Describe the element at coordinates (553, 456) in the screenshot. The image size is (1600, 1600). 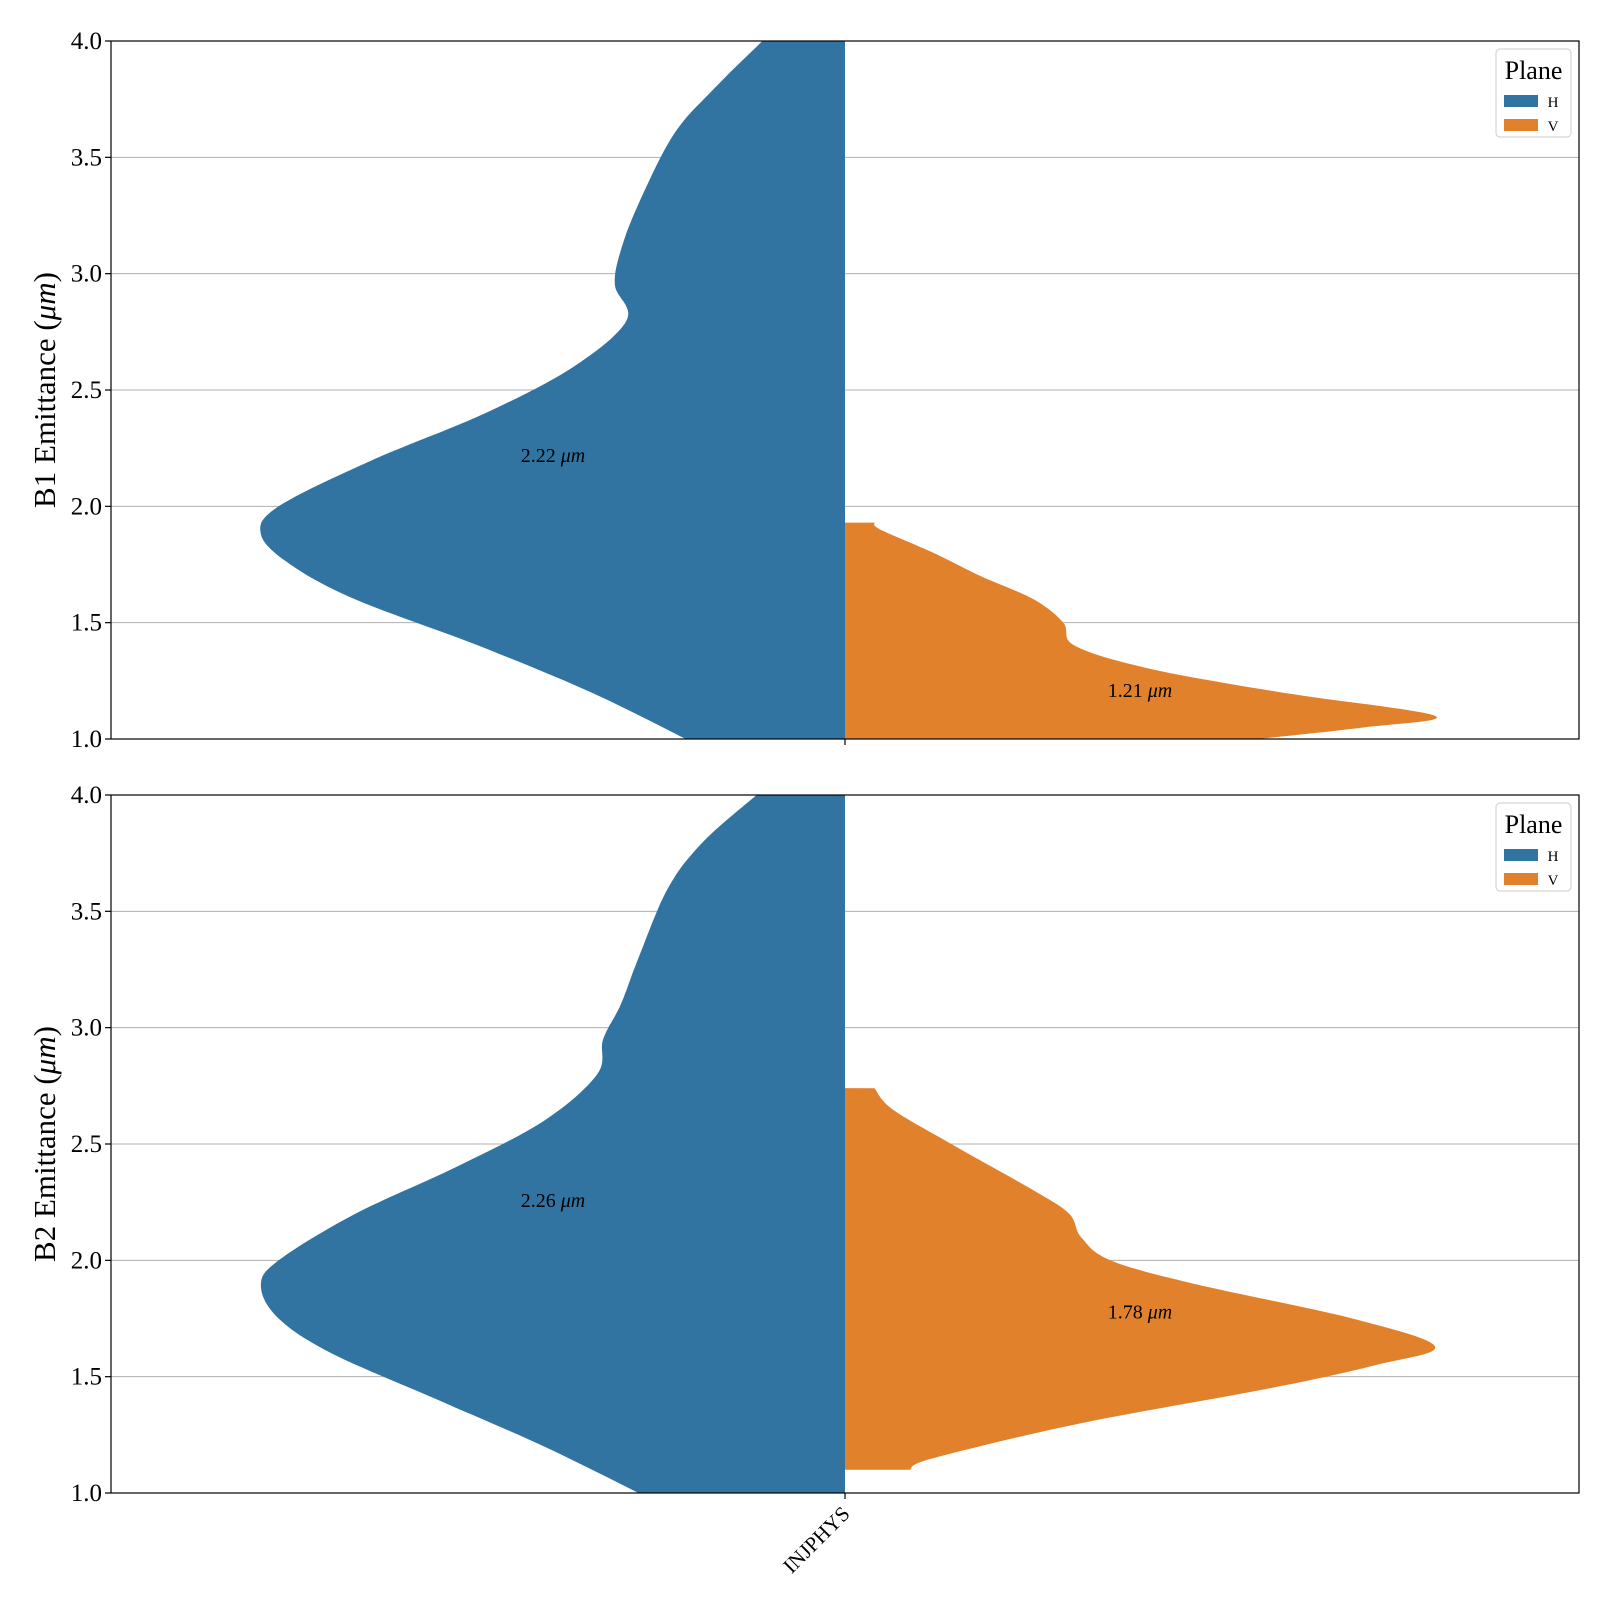
I see `median-label-h: 2.22 μm` at that location.